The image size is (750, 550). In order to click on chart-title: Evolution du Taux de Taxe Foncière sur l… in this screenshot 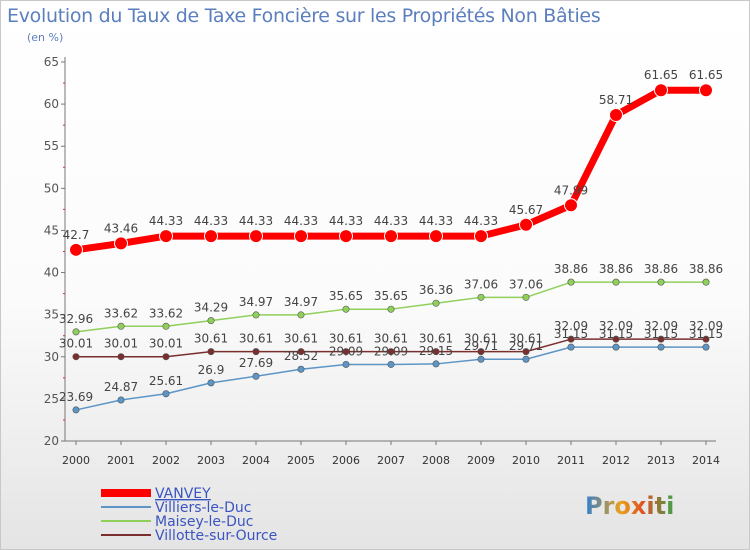, I will do `click(304, 16)`.